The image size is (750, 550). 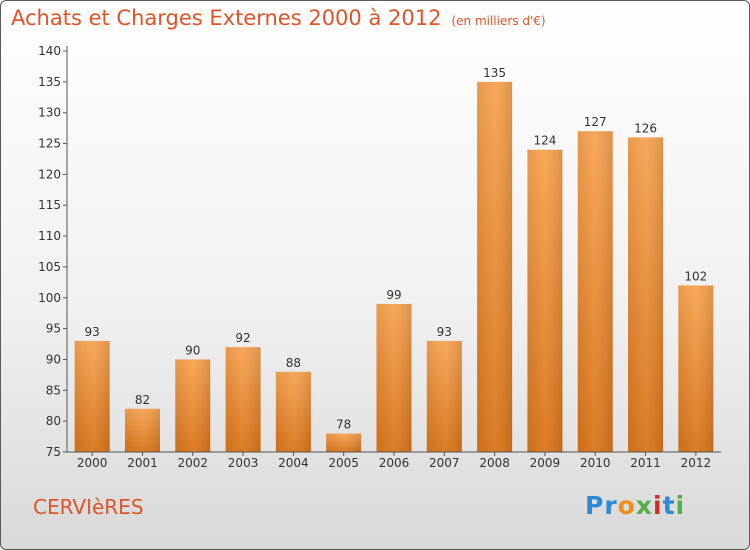 I want to click on value-label: 102, so click(x=695, y=276).